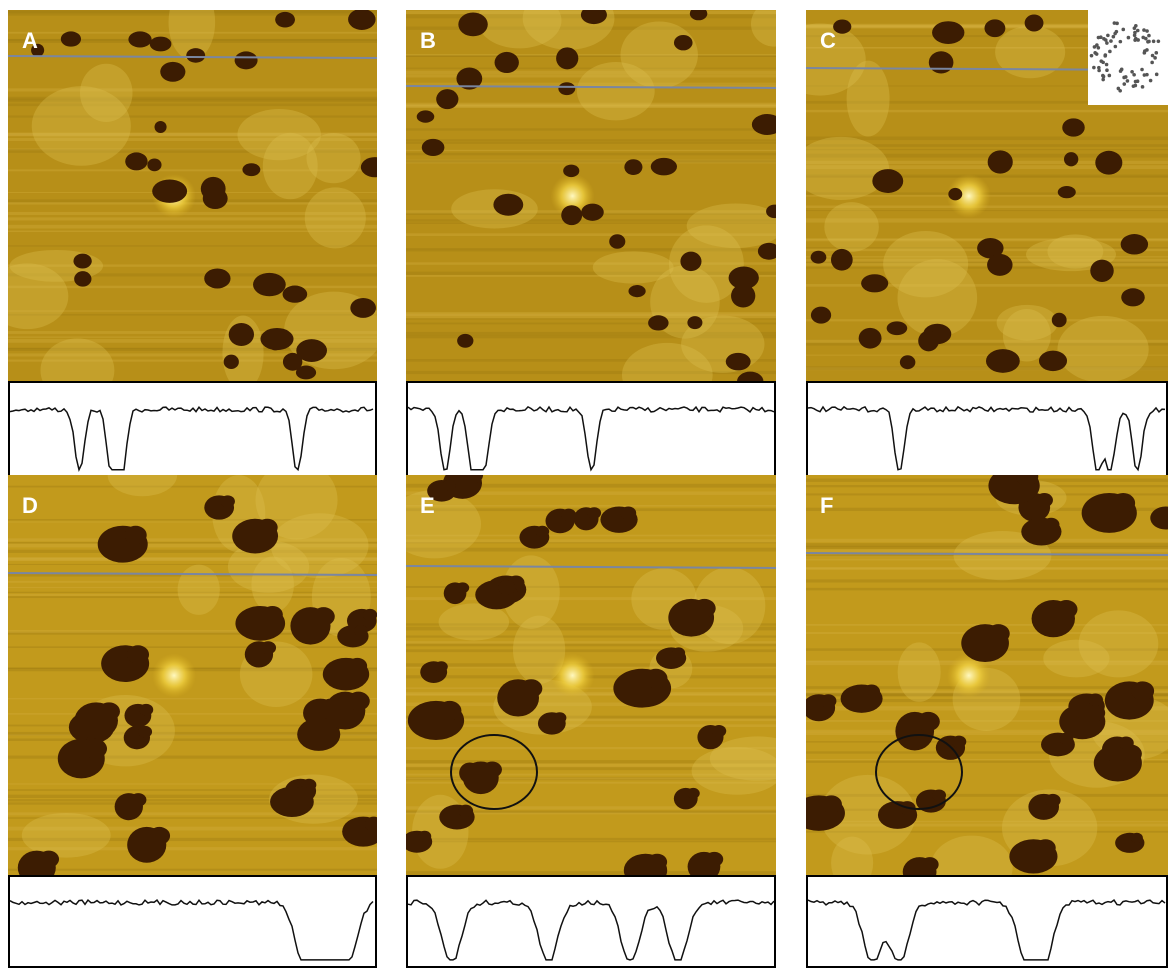  What do you see at coordinates (826, 505) in the screenshot?
I see `panel-label: F` at bounding box center [826, 505].